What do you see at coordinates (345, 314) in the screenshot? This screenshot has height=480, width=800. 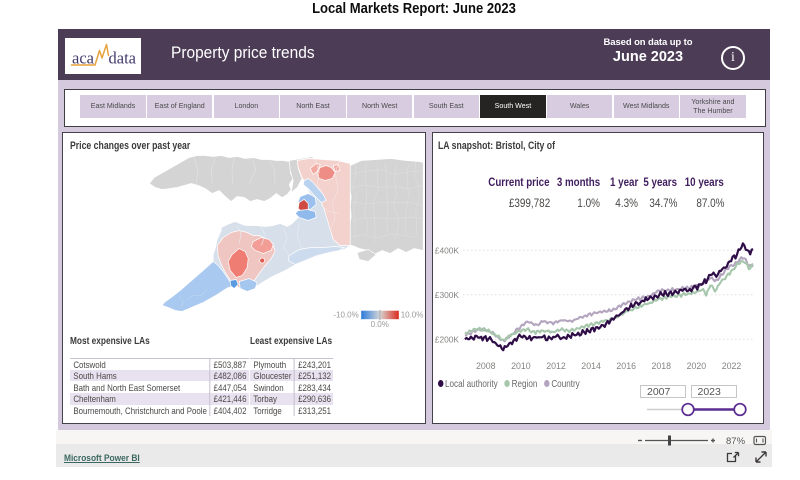 I see `svg-text: -10.0%` at bounding box center [345, 314].